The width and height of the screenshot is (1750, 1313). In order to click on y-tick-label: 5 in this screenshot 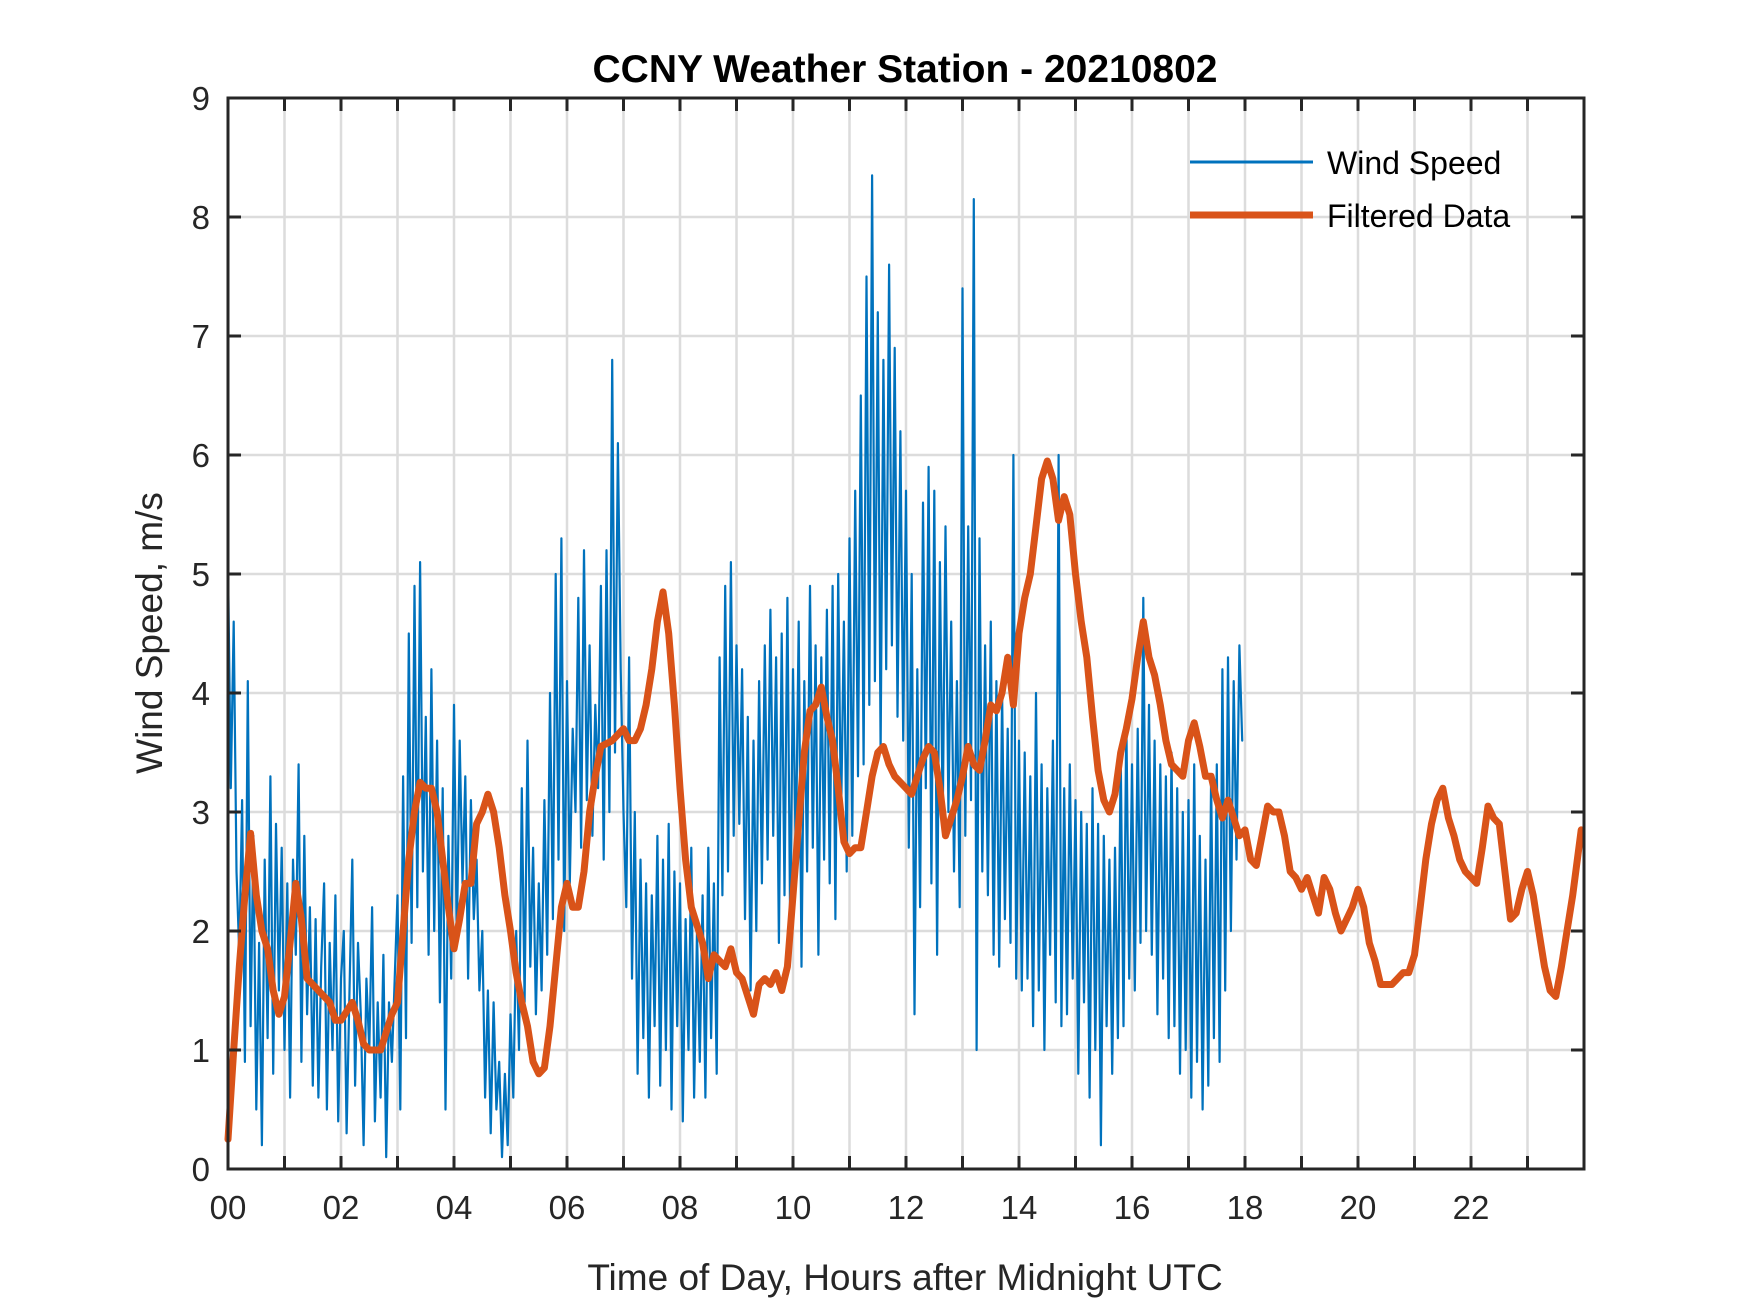, I will do `click(201, 574)`.